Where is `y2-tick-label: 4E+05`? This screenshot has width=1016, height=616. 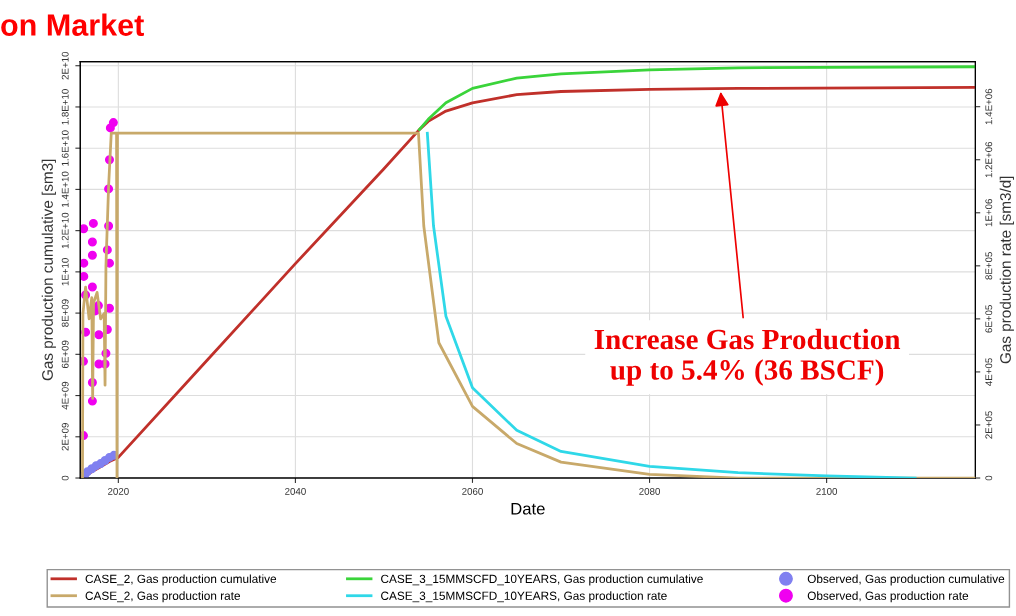 y2-tick-label: 4E+05 is located at coordinates (989, 372).